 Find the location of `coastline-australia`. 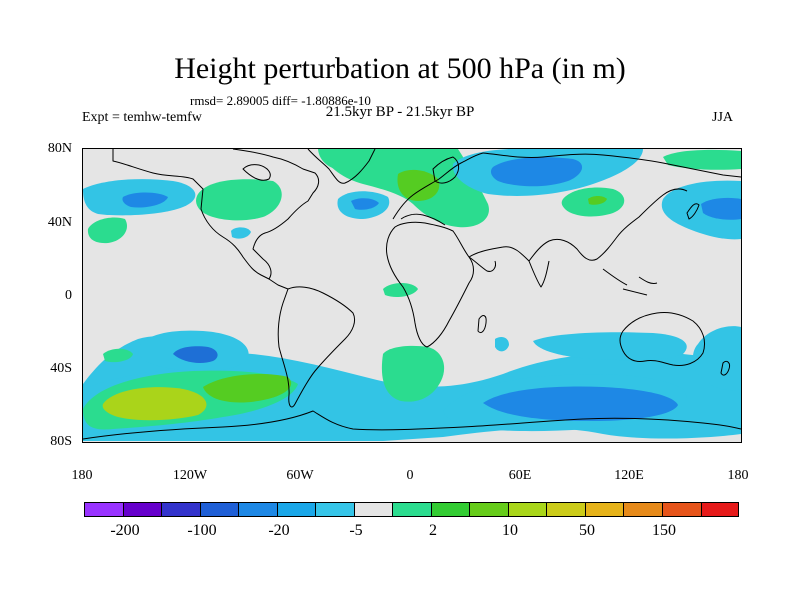

coastline-australia is located at coordinates (662, 339).